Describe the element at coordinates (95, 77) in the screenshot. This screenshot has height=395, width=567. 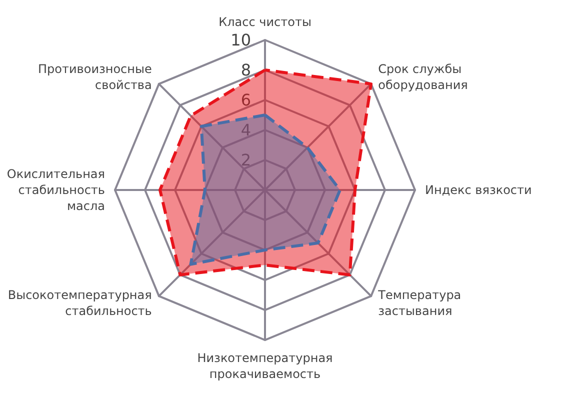
I see `spoke-label: Противоизносные свойства` at that location.